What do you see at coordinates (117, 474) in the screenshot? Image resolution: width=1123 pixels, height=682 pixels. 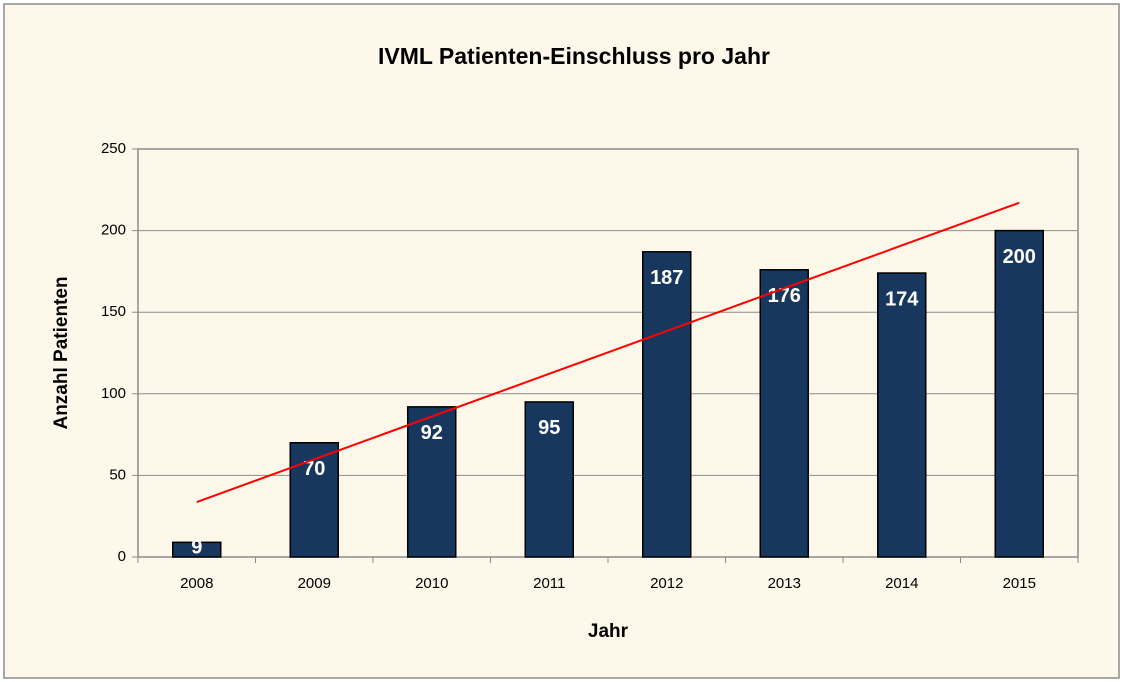 I see `y-tick-label: 50` at bounding box center [117, 474].